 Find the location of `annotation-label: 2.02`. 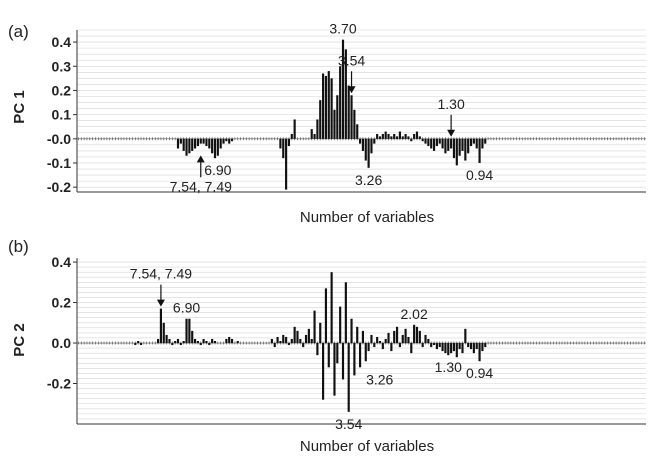

annotation-label: 2.02 is located at coordinates (414, 314).